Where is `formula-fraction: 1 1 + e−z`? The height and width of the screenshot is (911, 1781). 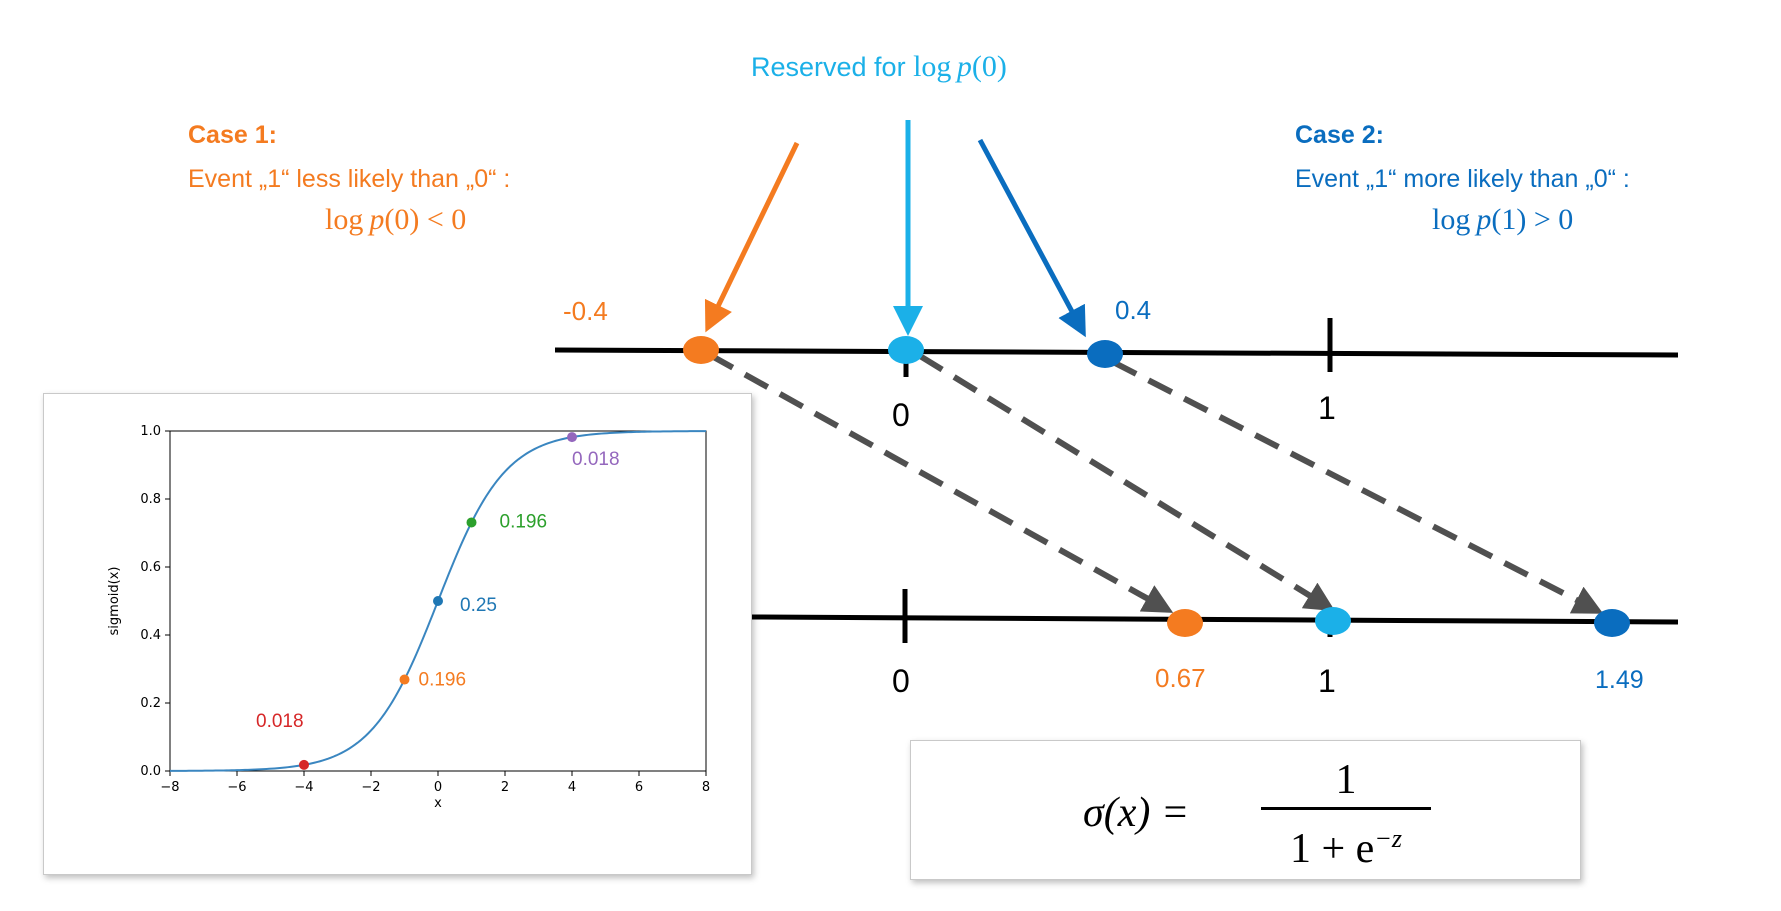 formula-fraction: 1 1 + e−z is located at coordinates (1346, 814).